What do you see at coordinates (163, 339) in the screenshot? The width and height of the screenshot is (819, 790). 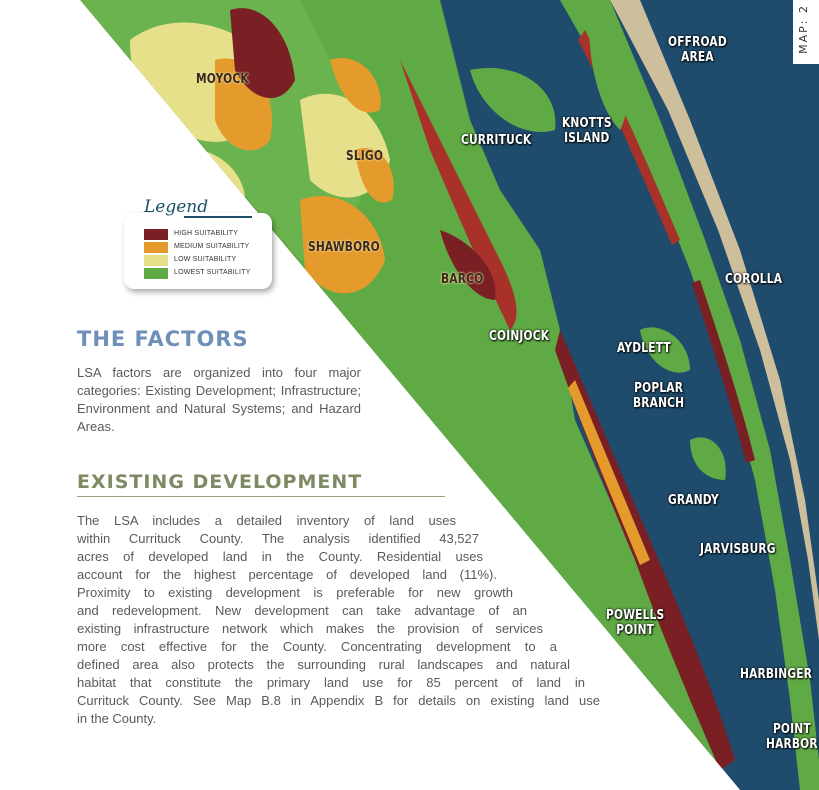 I see `heading-the-factors: THE FACTORS` at bounding box center [163, 339].